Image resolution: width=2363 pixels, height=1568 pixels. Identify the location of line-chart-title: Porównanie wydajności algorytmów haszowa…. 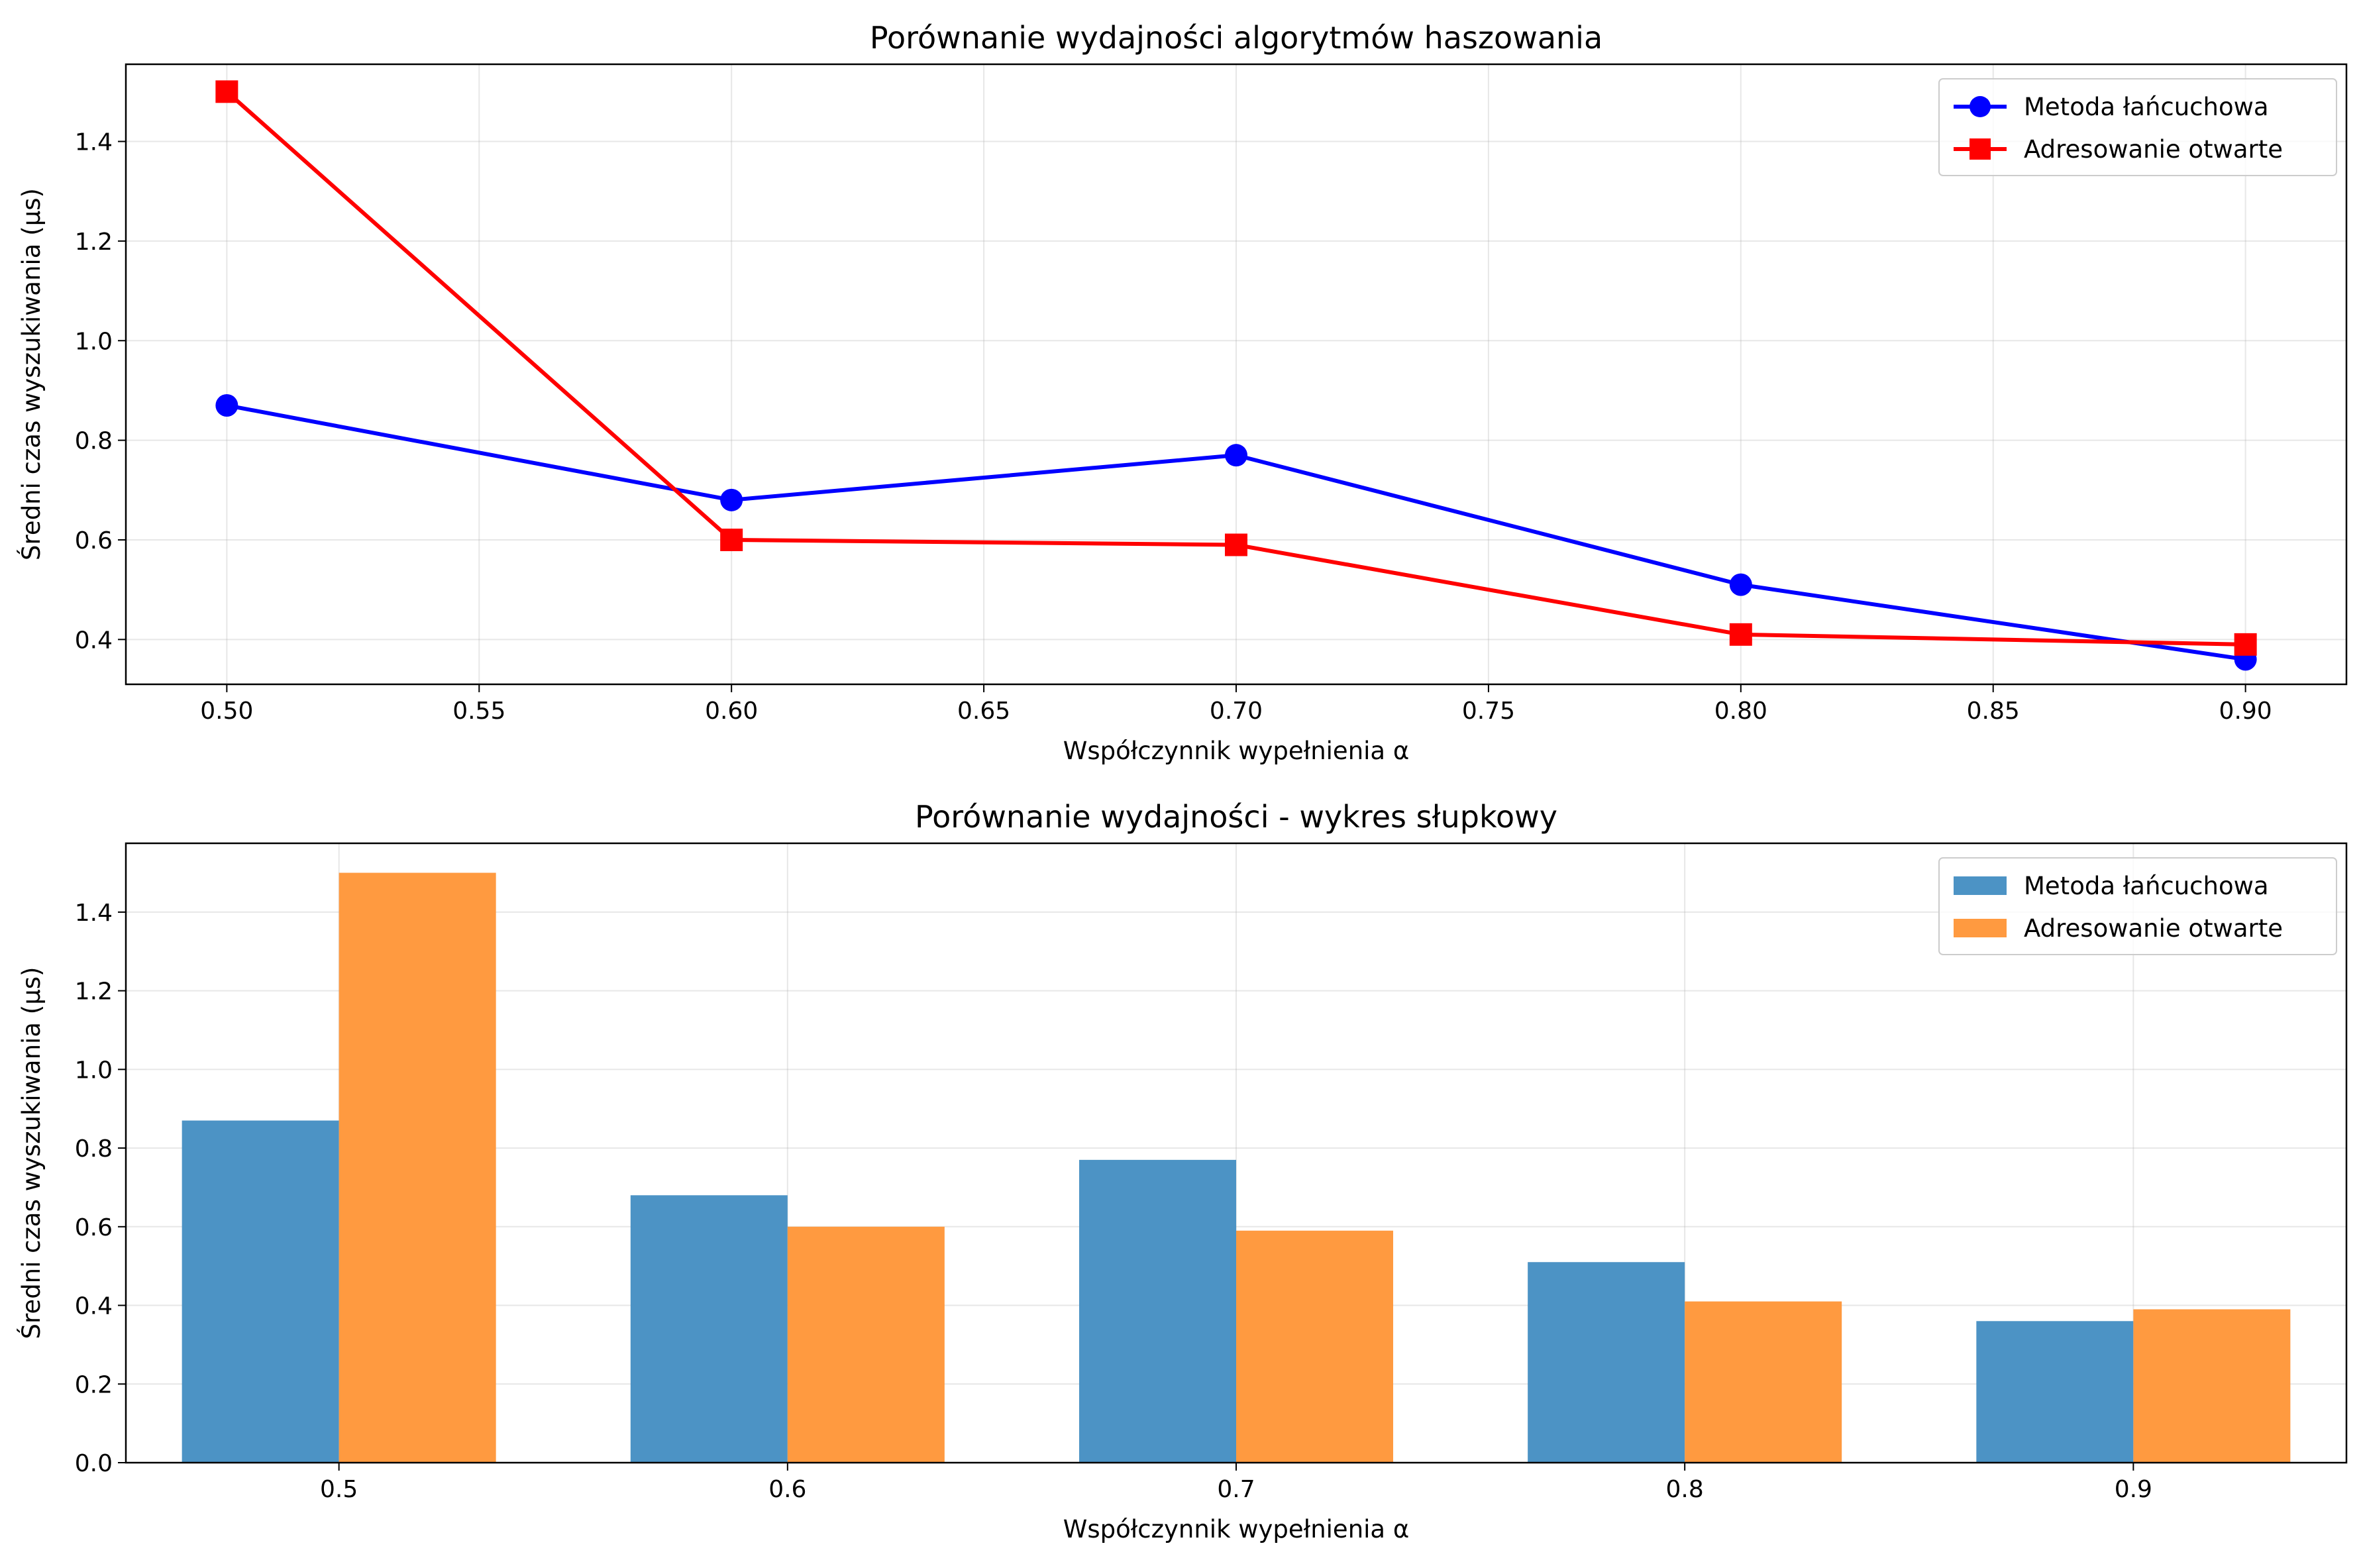
(1236, 38).